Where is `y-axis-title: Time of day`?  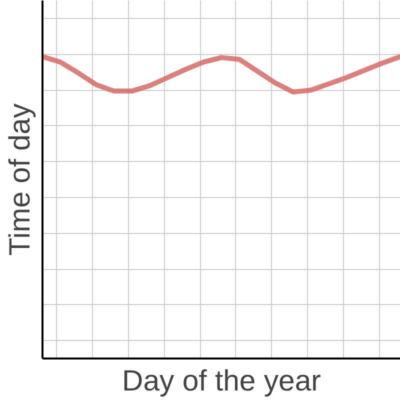
y-axis-title: Time of day is located at coordinates (20, 179).